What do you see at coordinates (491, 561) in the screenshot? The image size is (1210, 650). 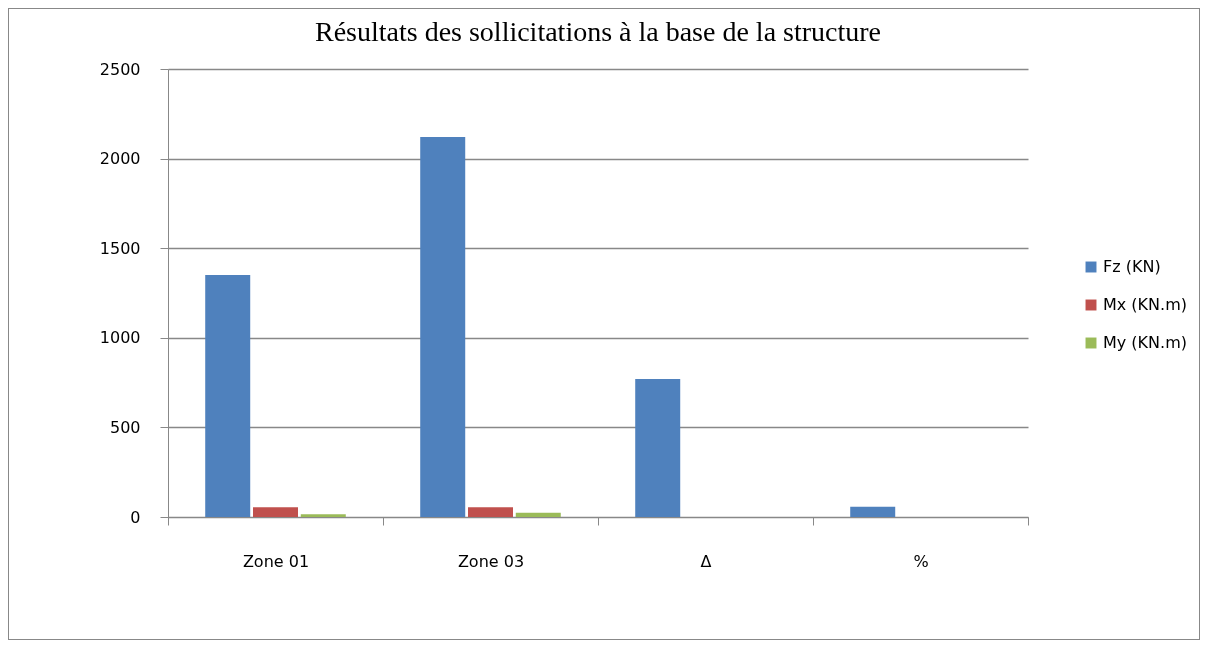 I see `x-tick-label: Zone 03` at bounding box center [491, 561].